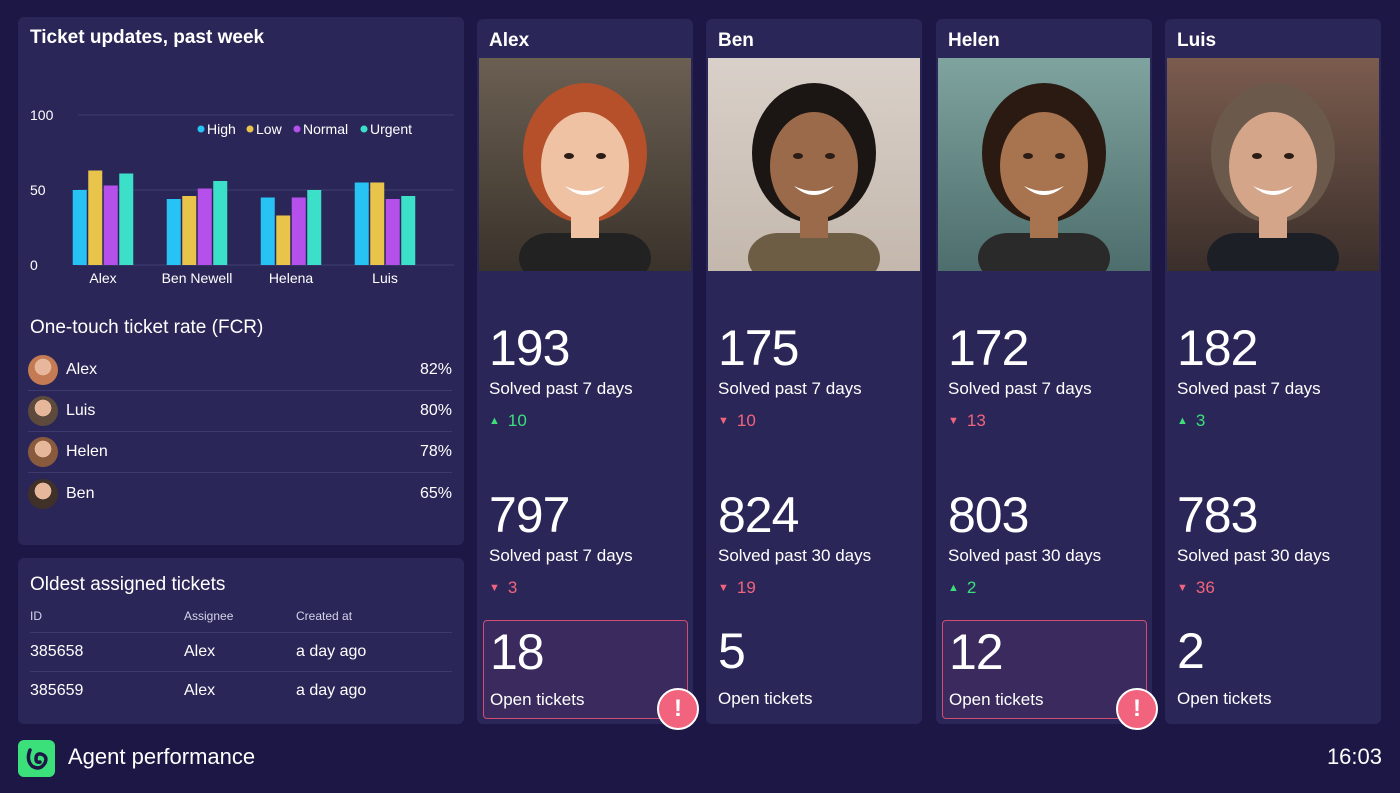 The height and width of the screenshot is (793, 1400). Describe the element at coordinates (503, 588) in the screenshot. I see `solved-30-delta: ▼ 3` at that location.